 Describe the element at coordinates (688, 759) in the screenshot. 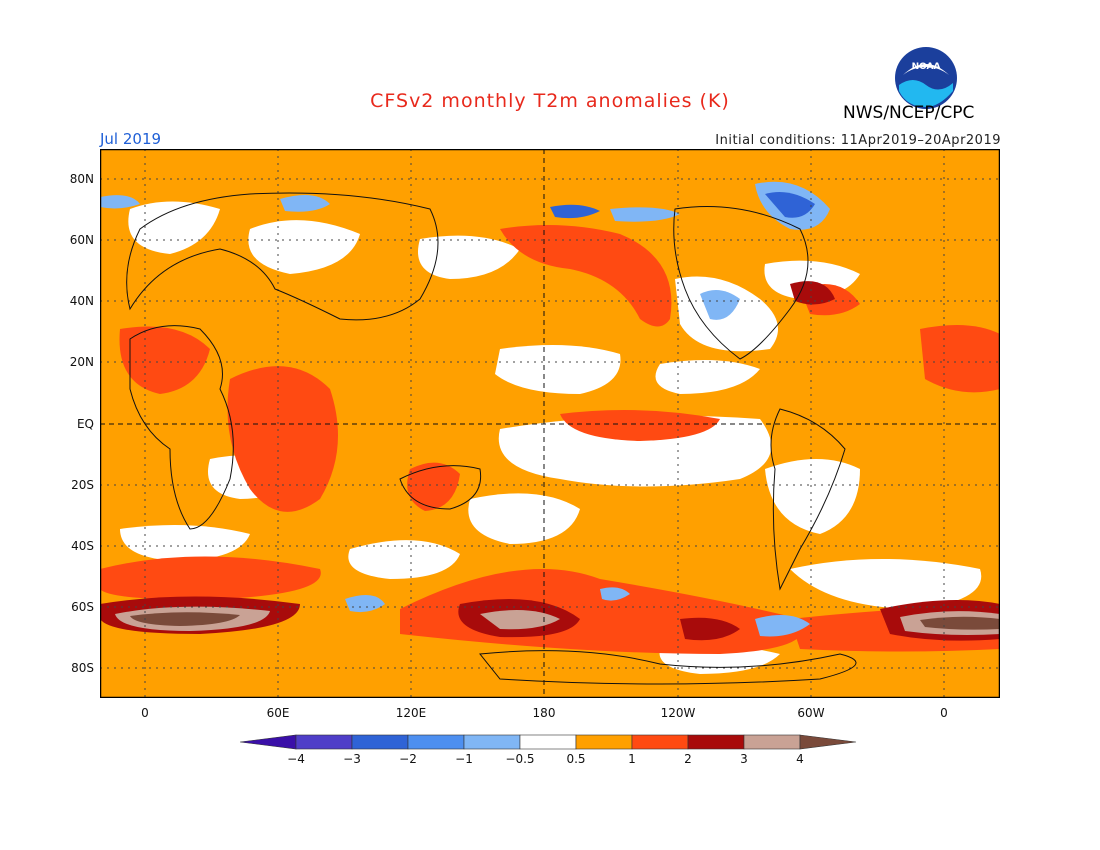

I see `colorbar-label-7: 2` at that location.